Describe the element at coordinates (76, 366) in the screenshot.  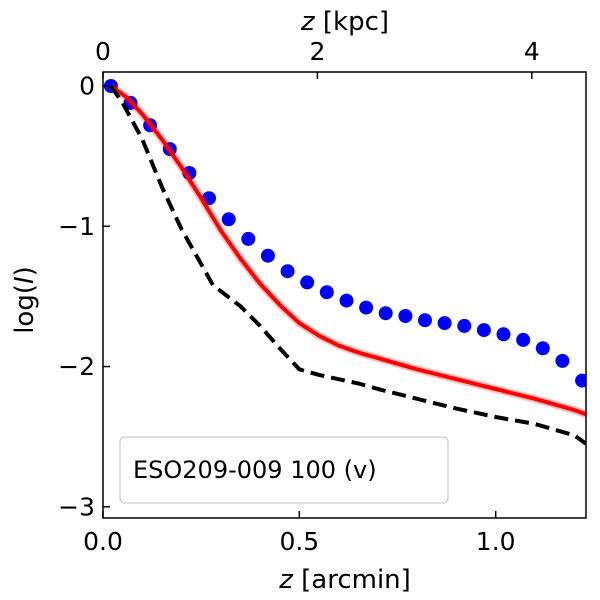
I see `y-tick-label-2: −2` at that location.